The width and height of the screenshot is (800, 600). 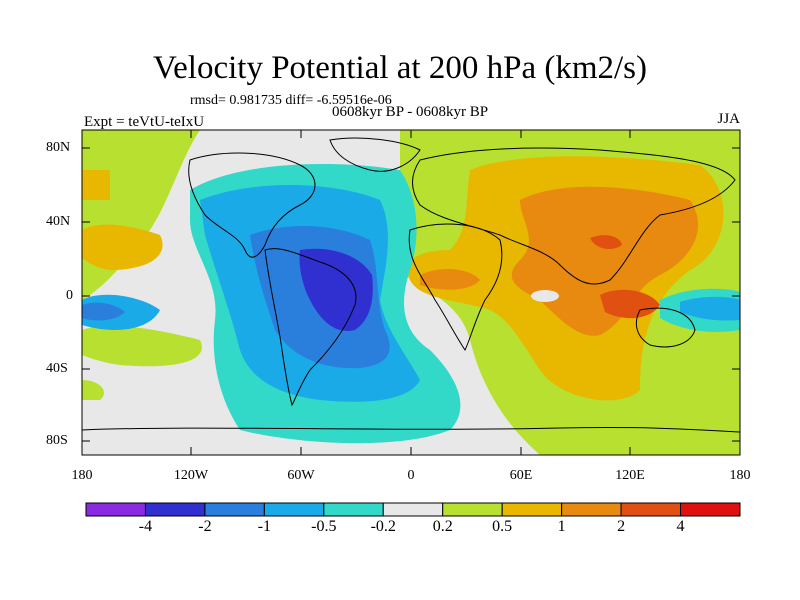 I want to click on contour-neg3-west, so click(x=103, y=311).